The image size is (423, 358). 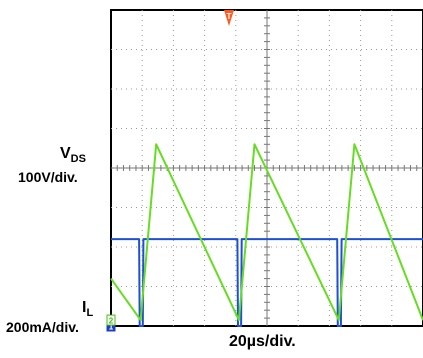 I want to click on series-name-il: I, so click(x=84, y=307).